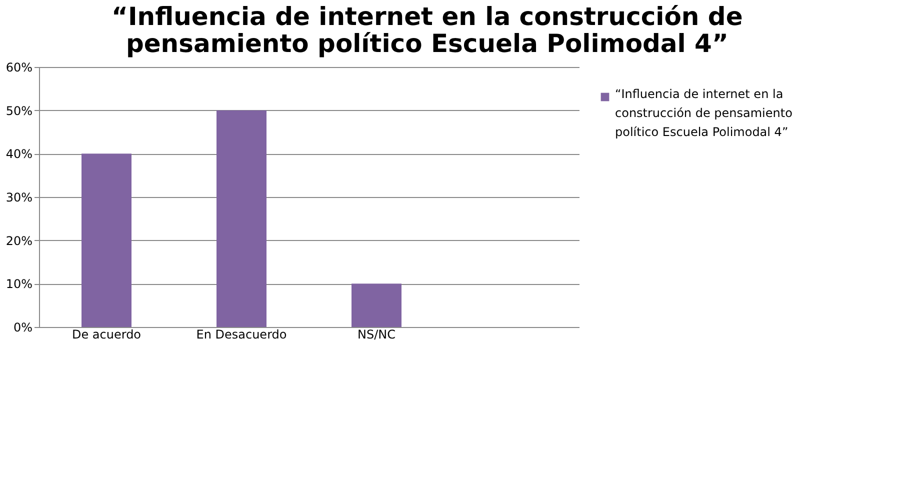  Describe the element at coordinates (107, 335) in the screenshot. I see `x-tick-label: De acuerdo` at that location.